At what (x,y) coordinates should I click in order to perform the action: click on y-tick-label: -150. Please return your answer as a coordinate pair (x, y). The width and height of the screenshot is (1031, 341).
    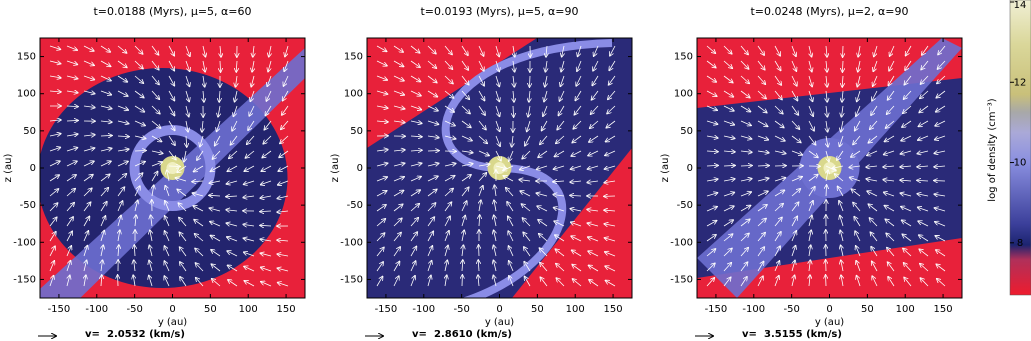
    Looking at the image, I should click on (351, 279).